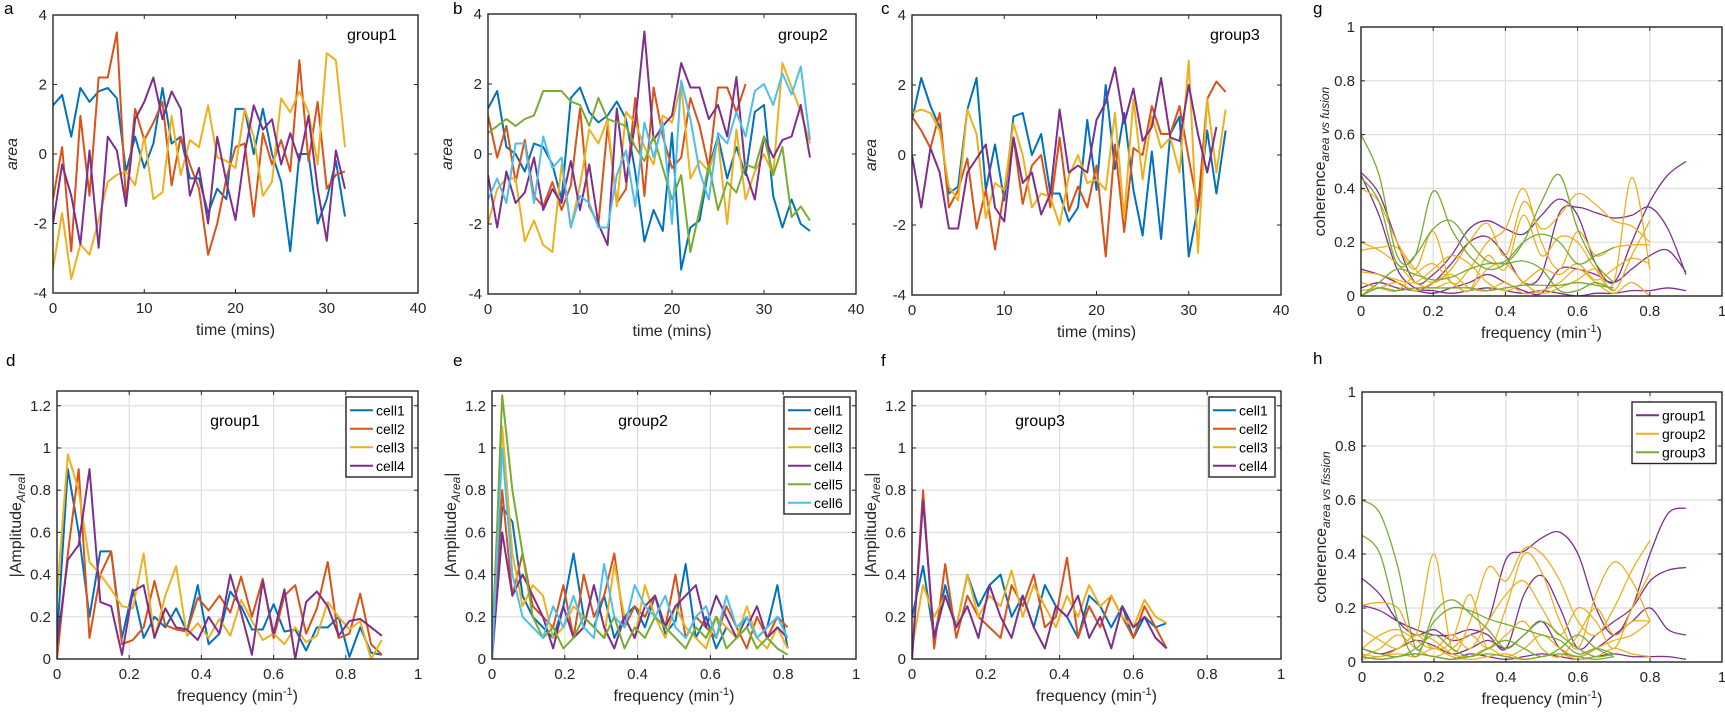 Image resolution: width=1725 pixels, height=721 pixels. What do you see at coordinates (815, 503) in the screenshot?
I see `legend-item-cell6: cell6` at bounding box center [815, 503].